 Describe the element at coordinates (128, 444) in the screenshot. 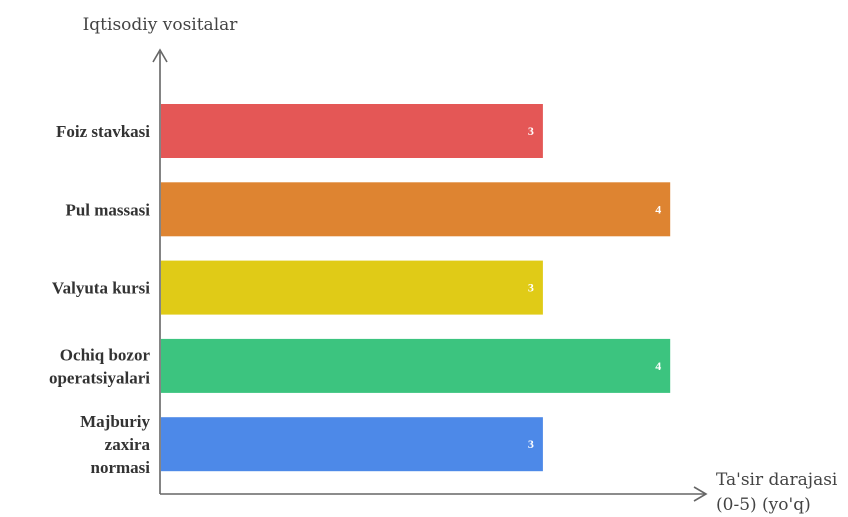

I see `category-label-5-line-2: zaxira` at that location.